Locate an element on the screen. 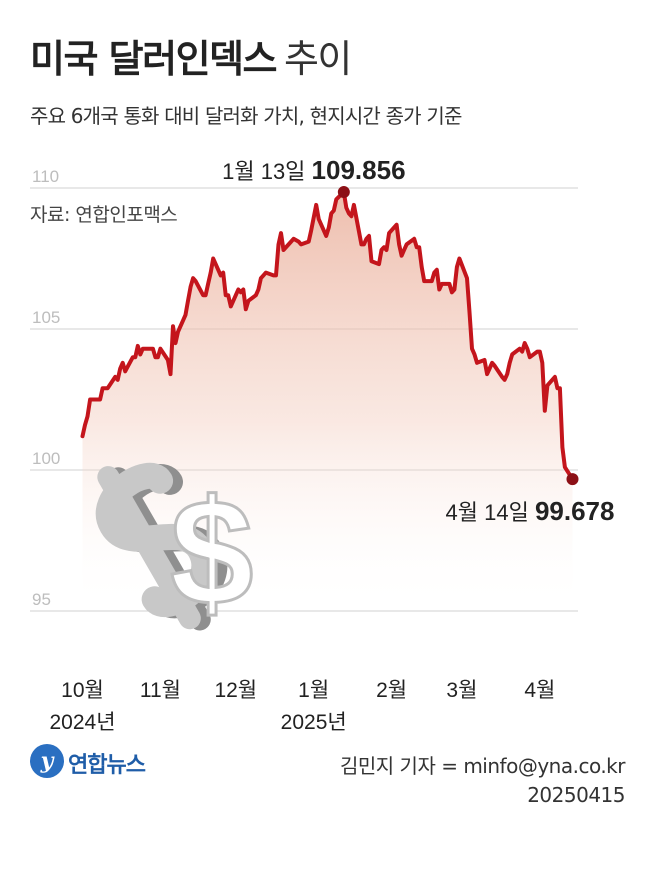 The width and height of the screenshot is (655, 876). chart-subtitle: 주요 6개국 통화 대비 달러화 가치, 현지시간 종가 기준 is located at coordinates (246, 116).